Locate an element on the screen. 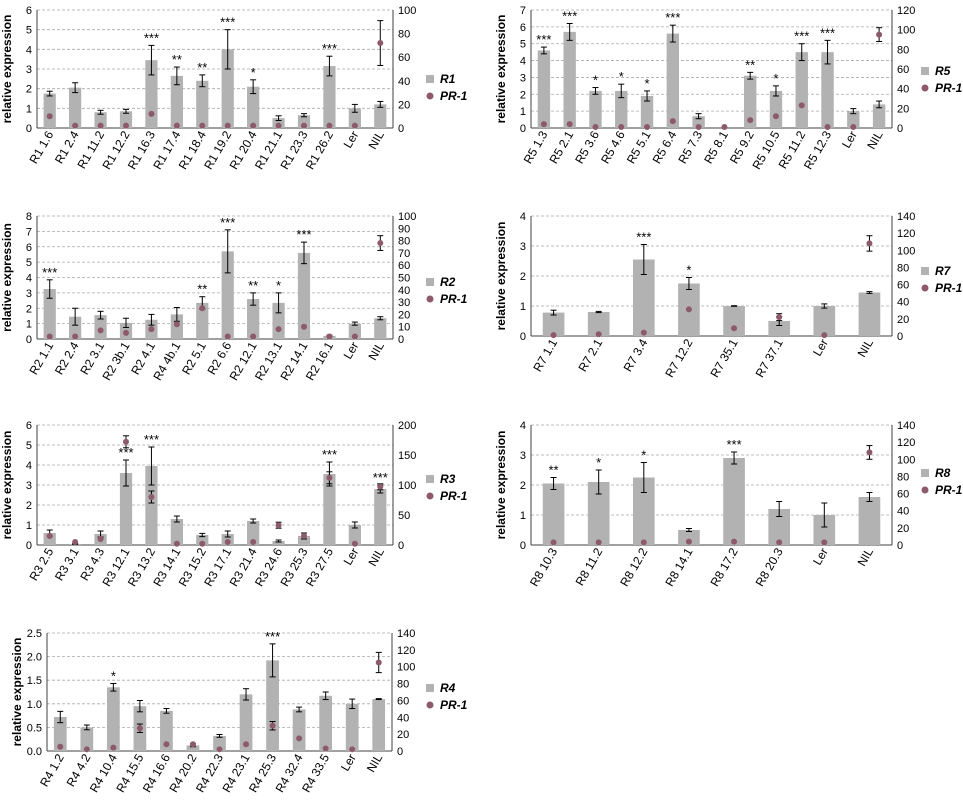 The height and width of the screenshot is (800, 963). y-tick-label: 1.5 is located at coordinates (34, 681).